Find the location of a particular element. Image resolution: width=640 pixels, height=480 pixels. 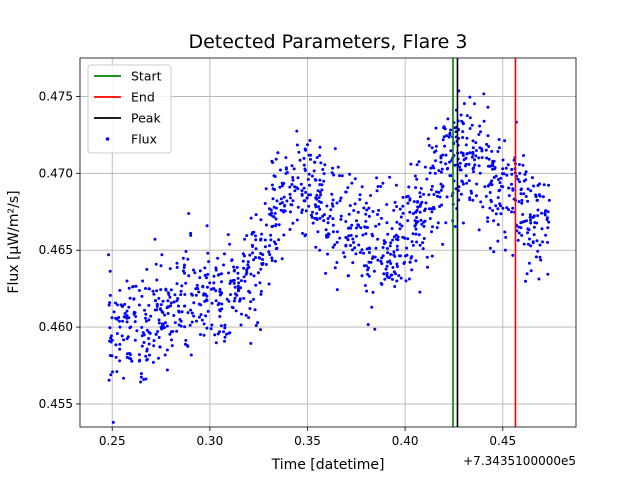

legend-label-flux: Flux is located at coordinates (144, 139).